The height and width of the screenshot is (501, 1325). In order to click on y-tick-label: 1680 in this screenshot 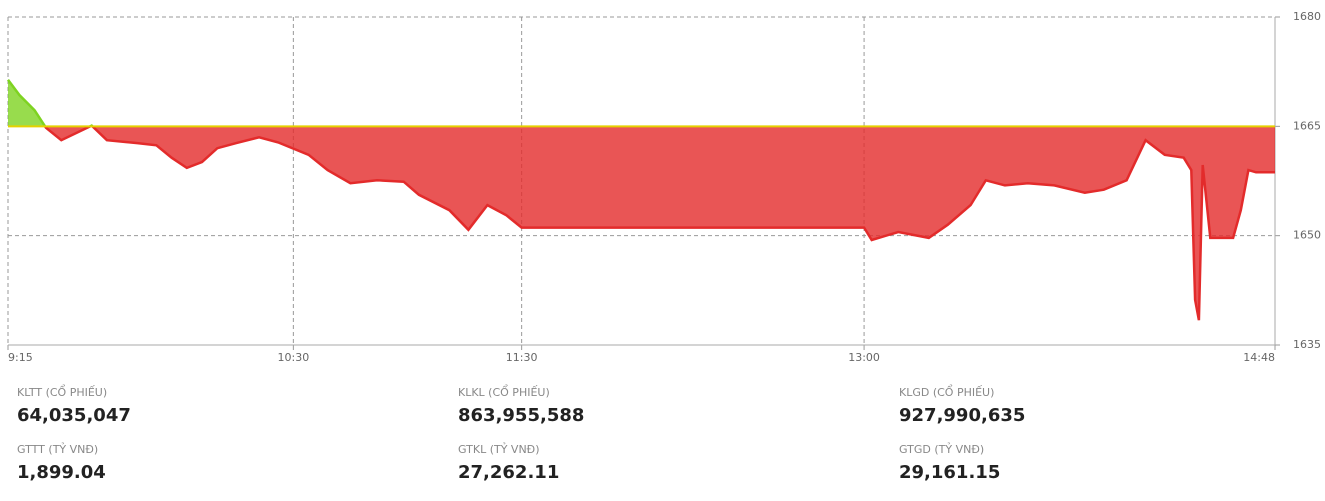, I will do `click(1307, 16)`.